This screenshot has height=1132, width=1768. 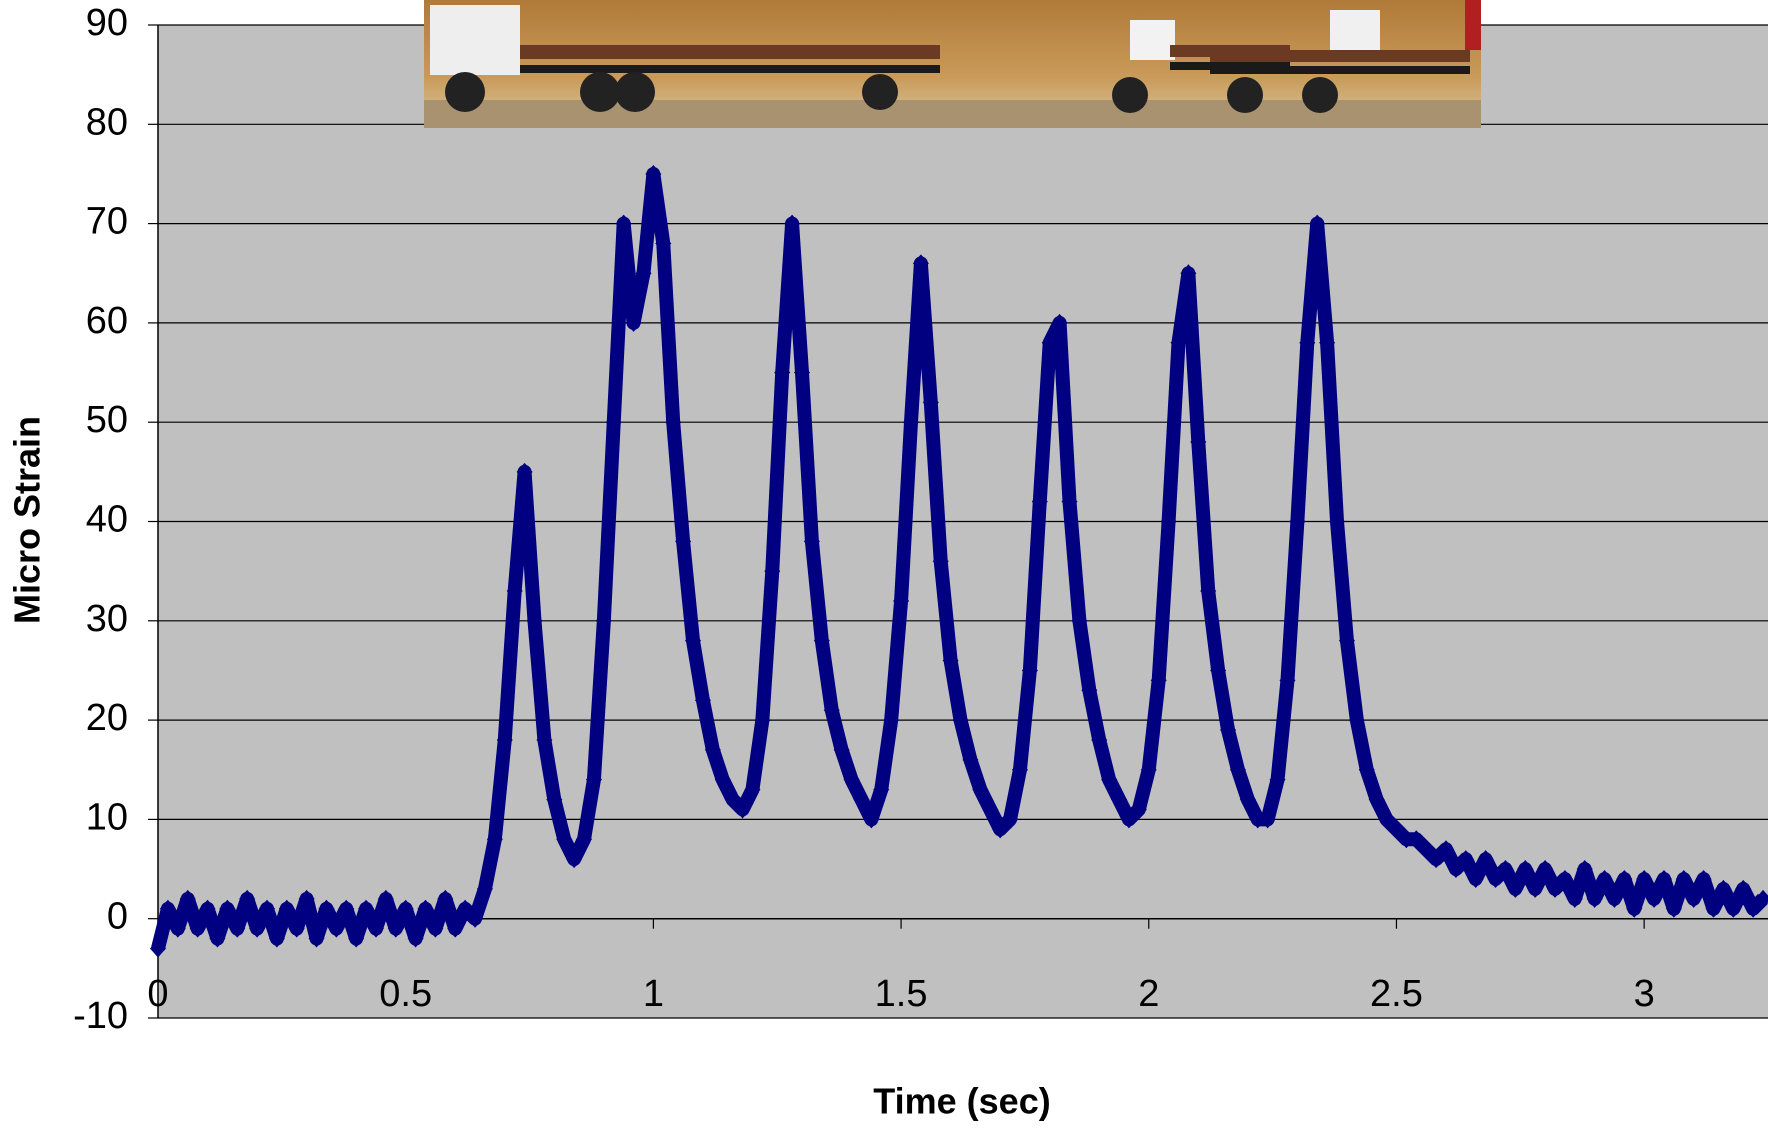 What do you see at coordinates (1148, 994) in the screenshot?
I see `x-tick-label: 2` at bounding box center [1148, 994].